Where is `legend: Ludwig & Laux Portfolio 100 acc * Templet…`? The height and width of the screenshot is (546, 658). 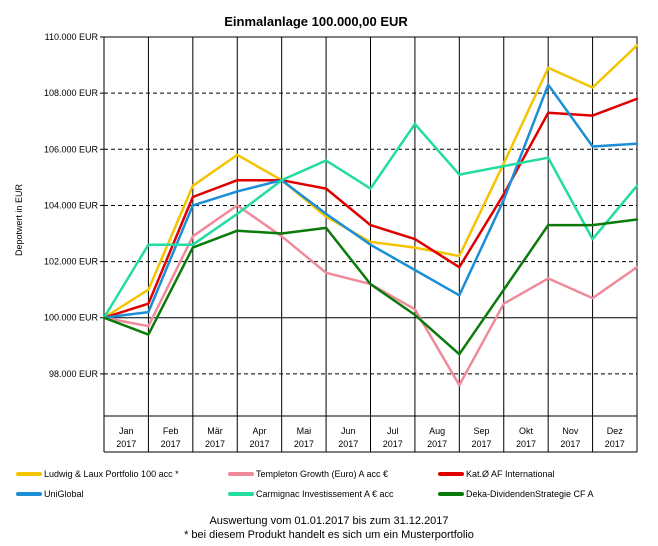
legend: Ludwig & Laux Portfolio 100 acc * Templet… is located at coordinates (305, 484).